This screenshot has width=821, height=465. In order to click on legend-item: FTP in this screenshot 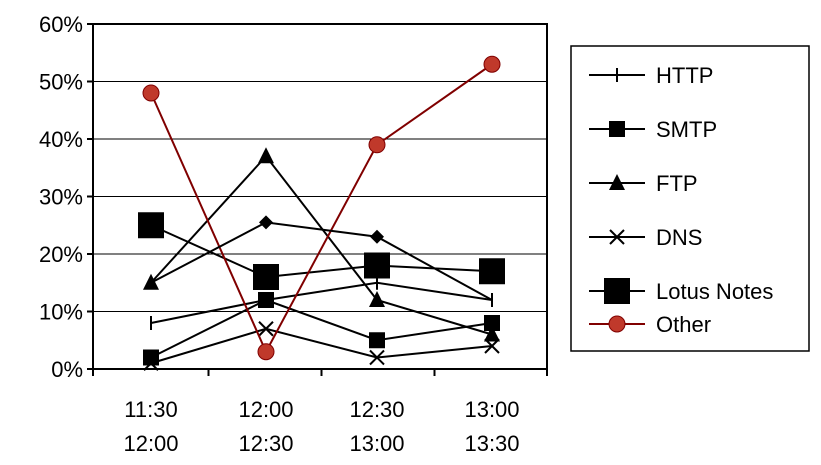, I will do `click(643, 183)`.